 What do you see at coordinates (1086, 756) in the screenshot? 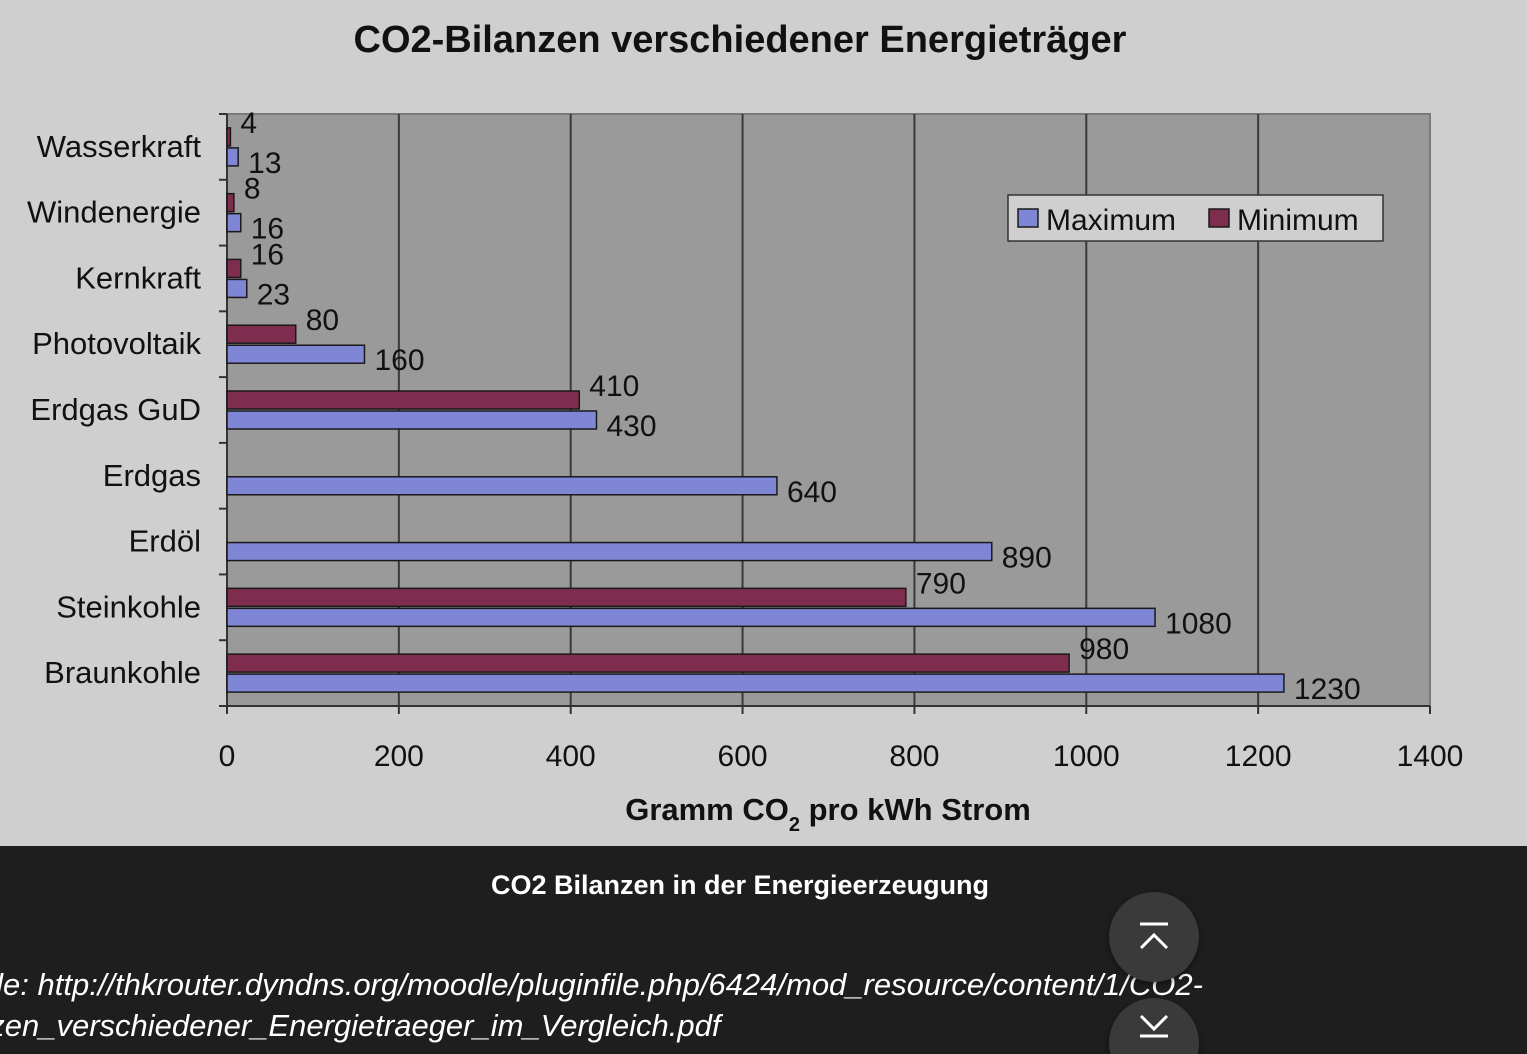
I see `x-tick-label: 1000` at bounding box center [1086, 756].